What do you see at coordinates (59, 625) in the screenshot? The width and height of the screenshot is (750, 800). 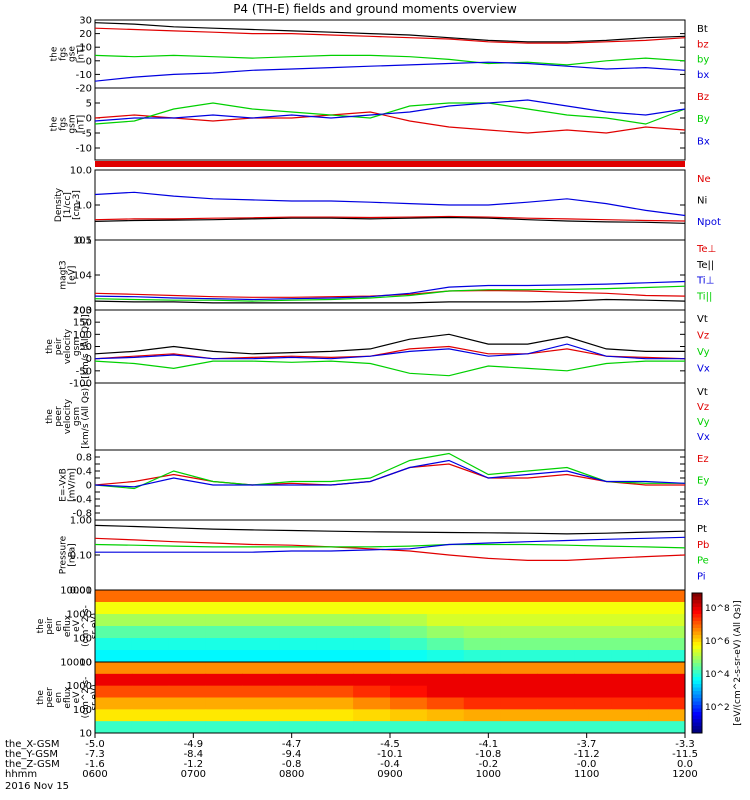 I see `ylabel-line: en` at bounding box center [59, 625].